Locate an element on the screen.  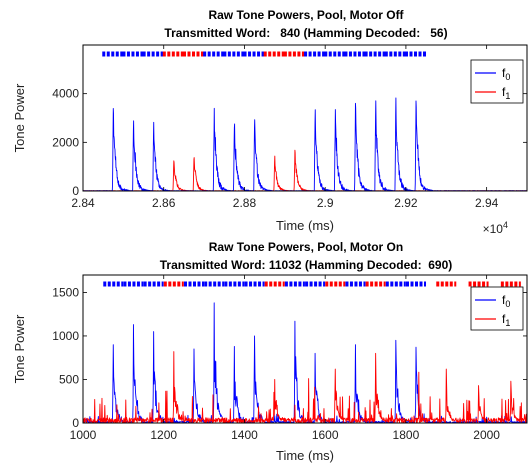
x-tick-label: 2.94 is located at coordinates (487, 203).